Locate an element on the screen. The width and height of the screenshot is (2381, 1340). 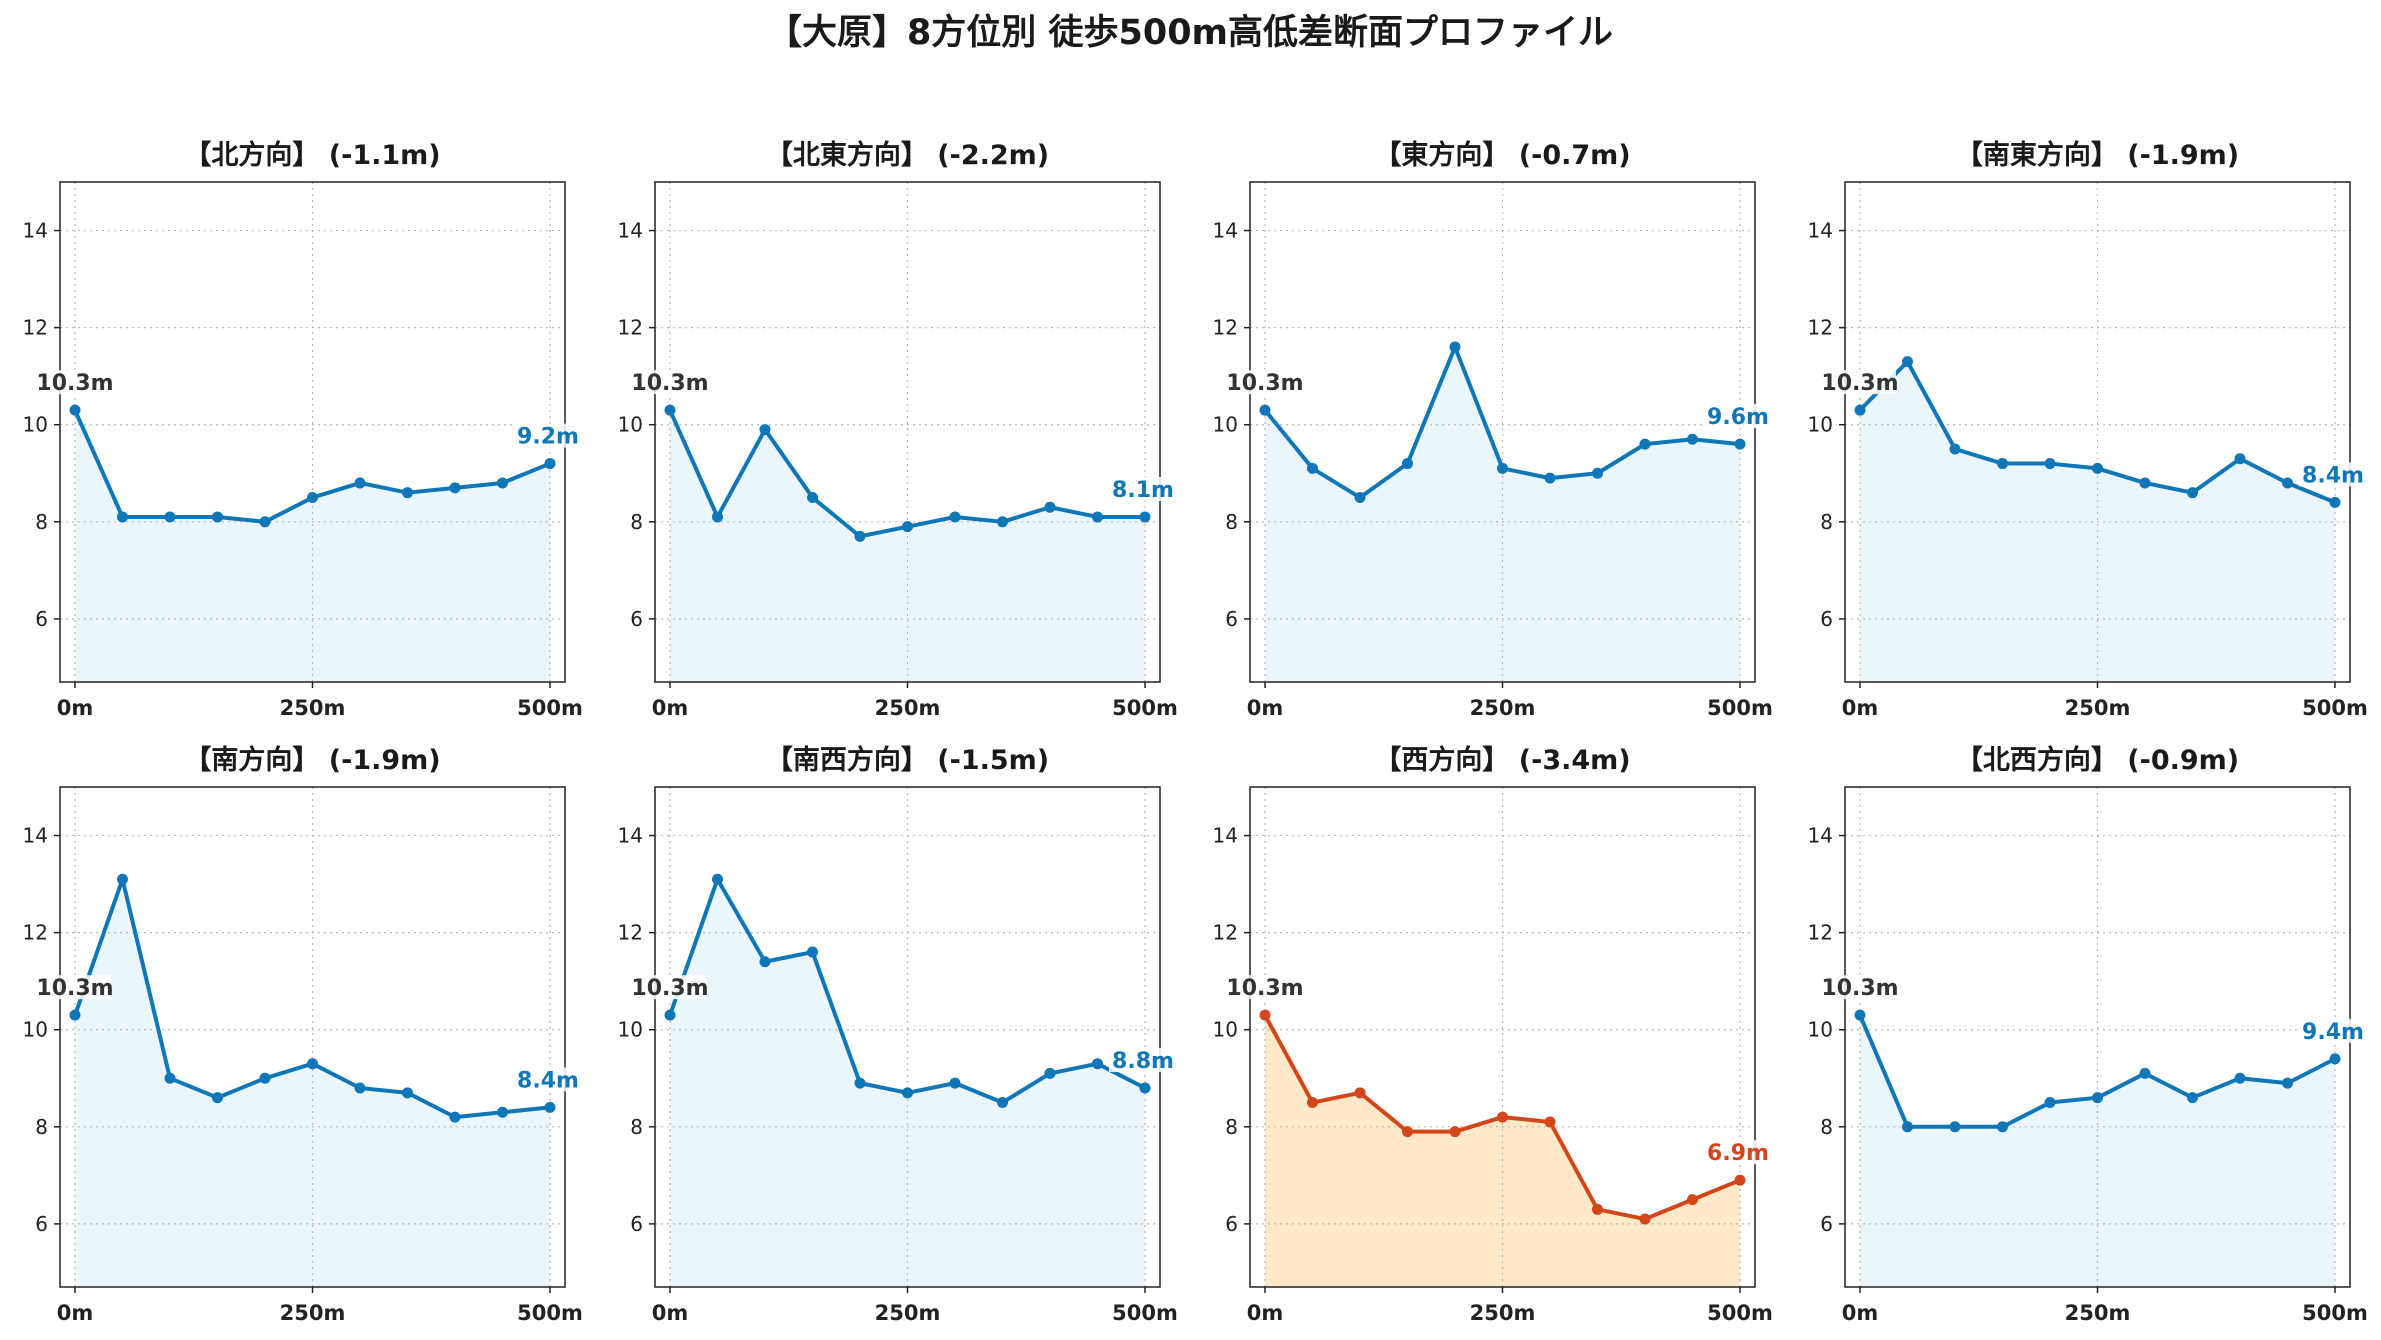
panel-6: 6 8 10 12 14 0m 250m 500m 【西方向】 (-3.4m) 10.3m 6.9m is located at coordinates (1493, 1034).